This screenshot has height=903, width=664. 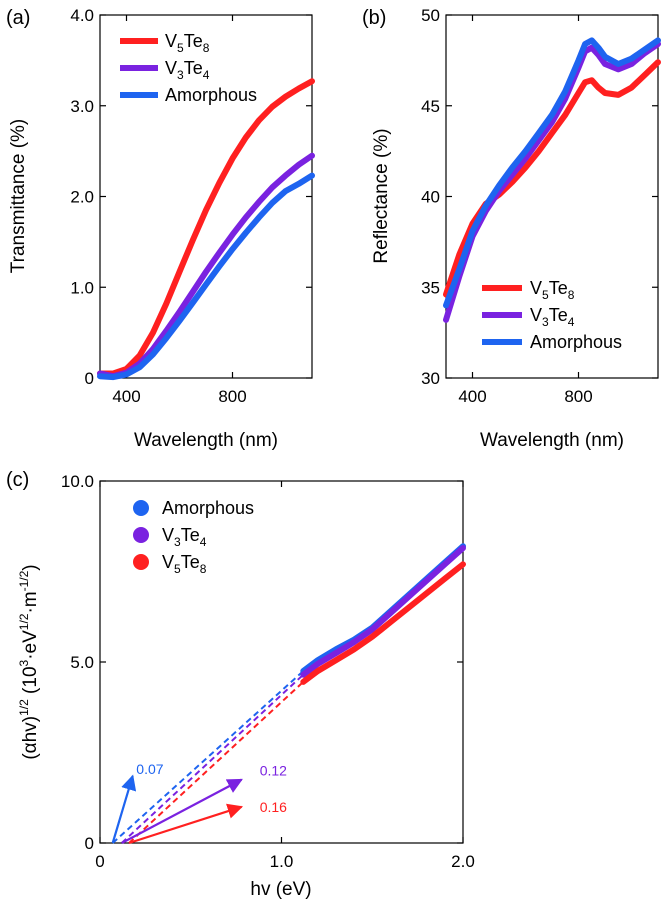 What do you see at coordinates (430, 106) in the screenshot?
I see `y-tick-label: 45` at bounding box center [430, 106].